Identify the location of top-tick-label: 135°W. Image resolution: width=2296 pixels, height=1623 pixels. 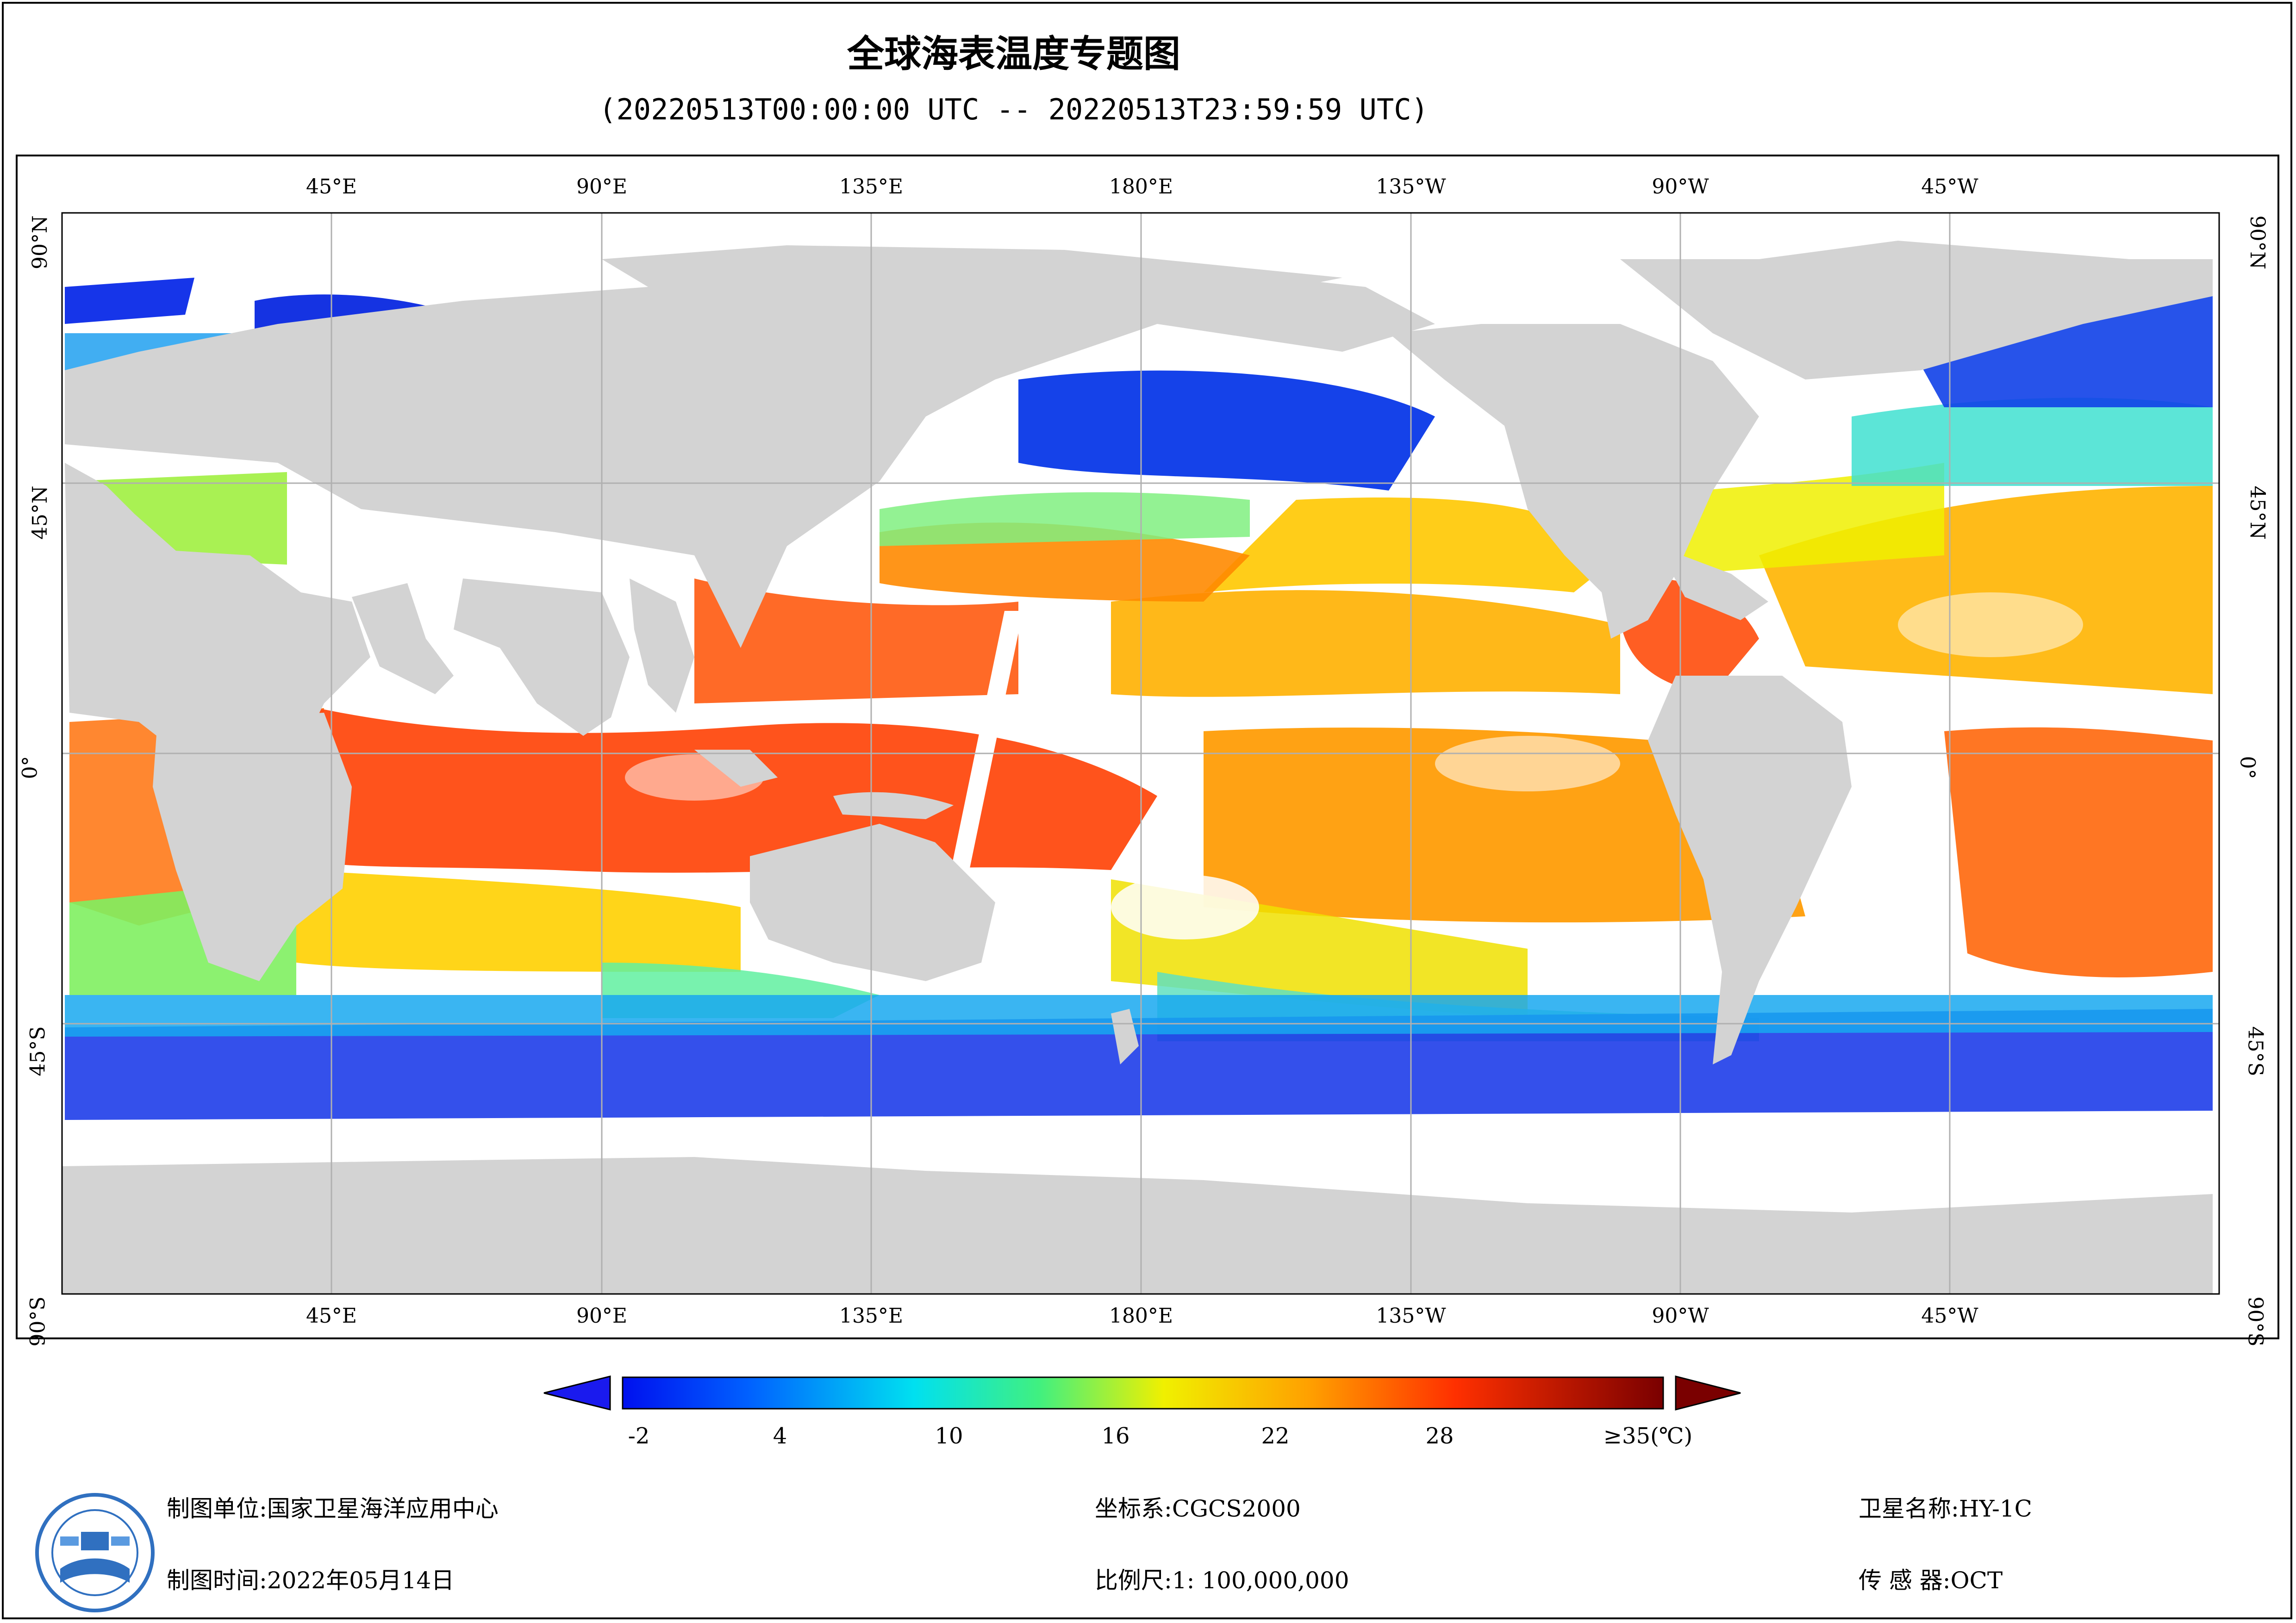
(1411, 187).